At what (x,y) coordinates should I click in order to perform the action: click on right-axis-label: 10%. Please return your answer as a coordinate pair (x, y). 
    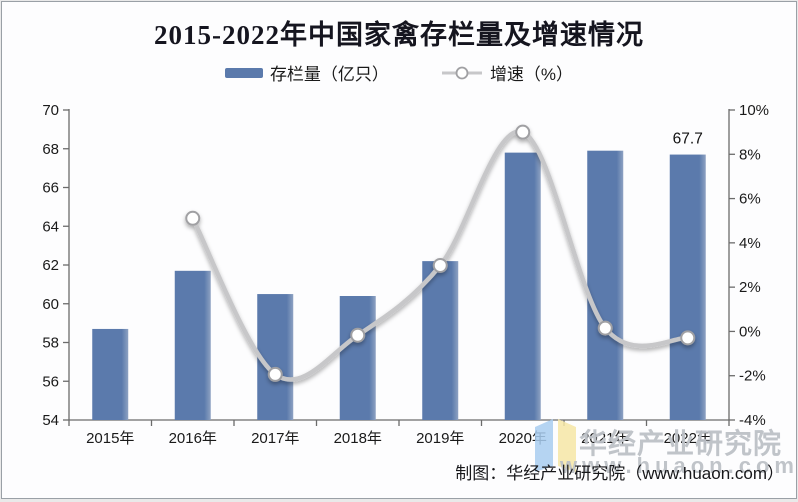
    Looking at the image, I should click on (754, 110).